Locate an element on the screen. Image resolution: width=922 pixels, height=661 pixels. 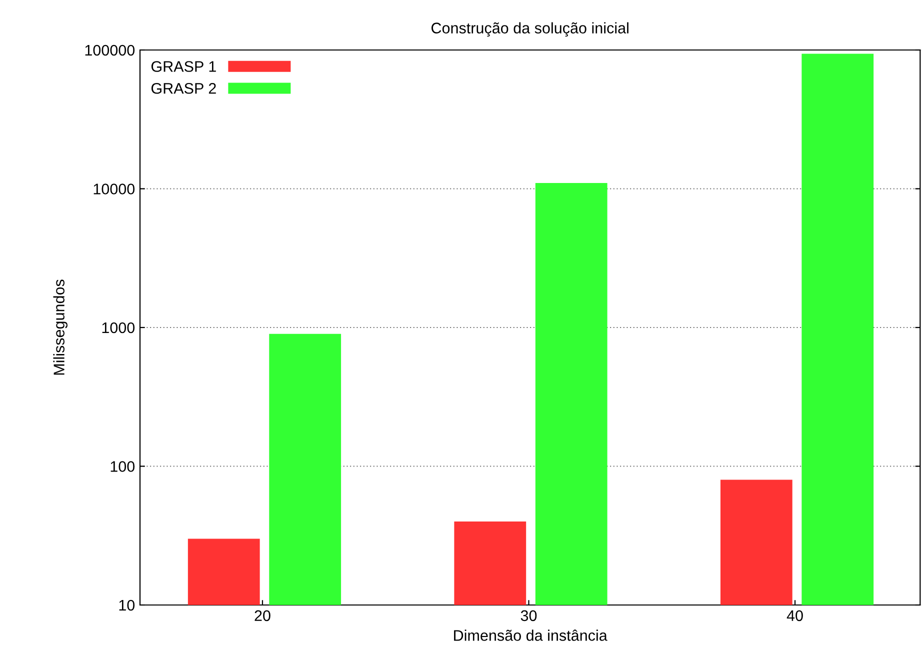
y-tick-label: 1000 is located at coordinates (118, 328).